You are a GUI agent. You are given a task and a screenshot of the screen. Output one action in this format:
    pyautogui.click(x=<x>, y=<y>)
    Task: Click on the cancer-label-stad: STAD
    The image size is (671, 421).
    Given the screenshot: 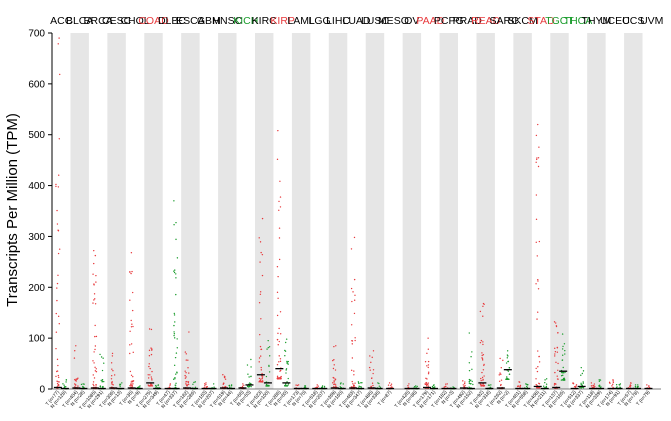 What is the action you would take?
    pyautogui.click(x=541, y=21)
    